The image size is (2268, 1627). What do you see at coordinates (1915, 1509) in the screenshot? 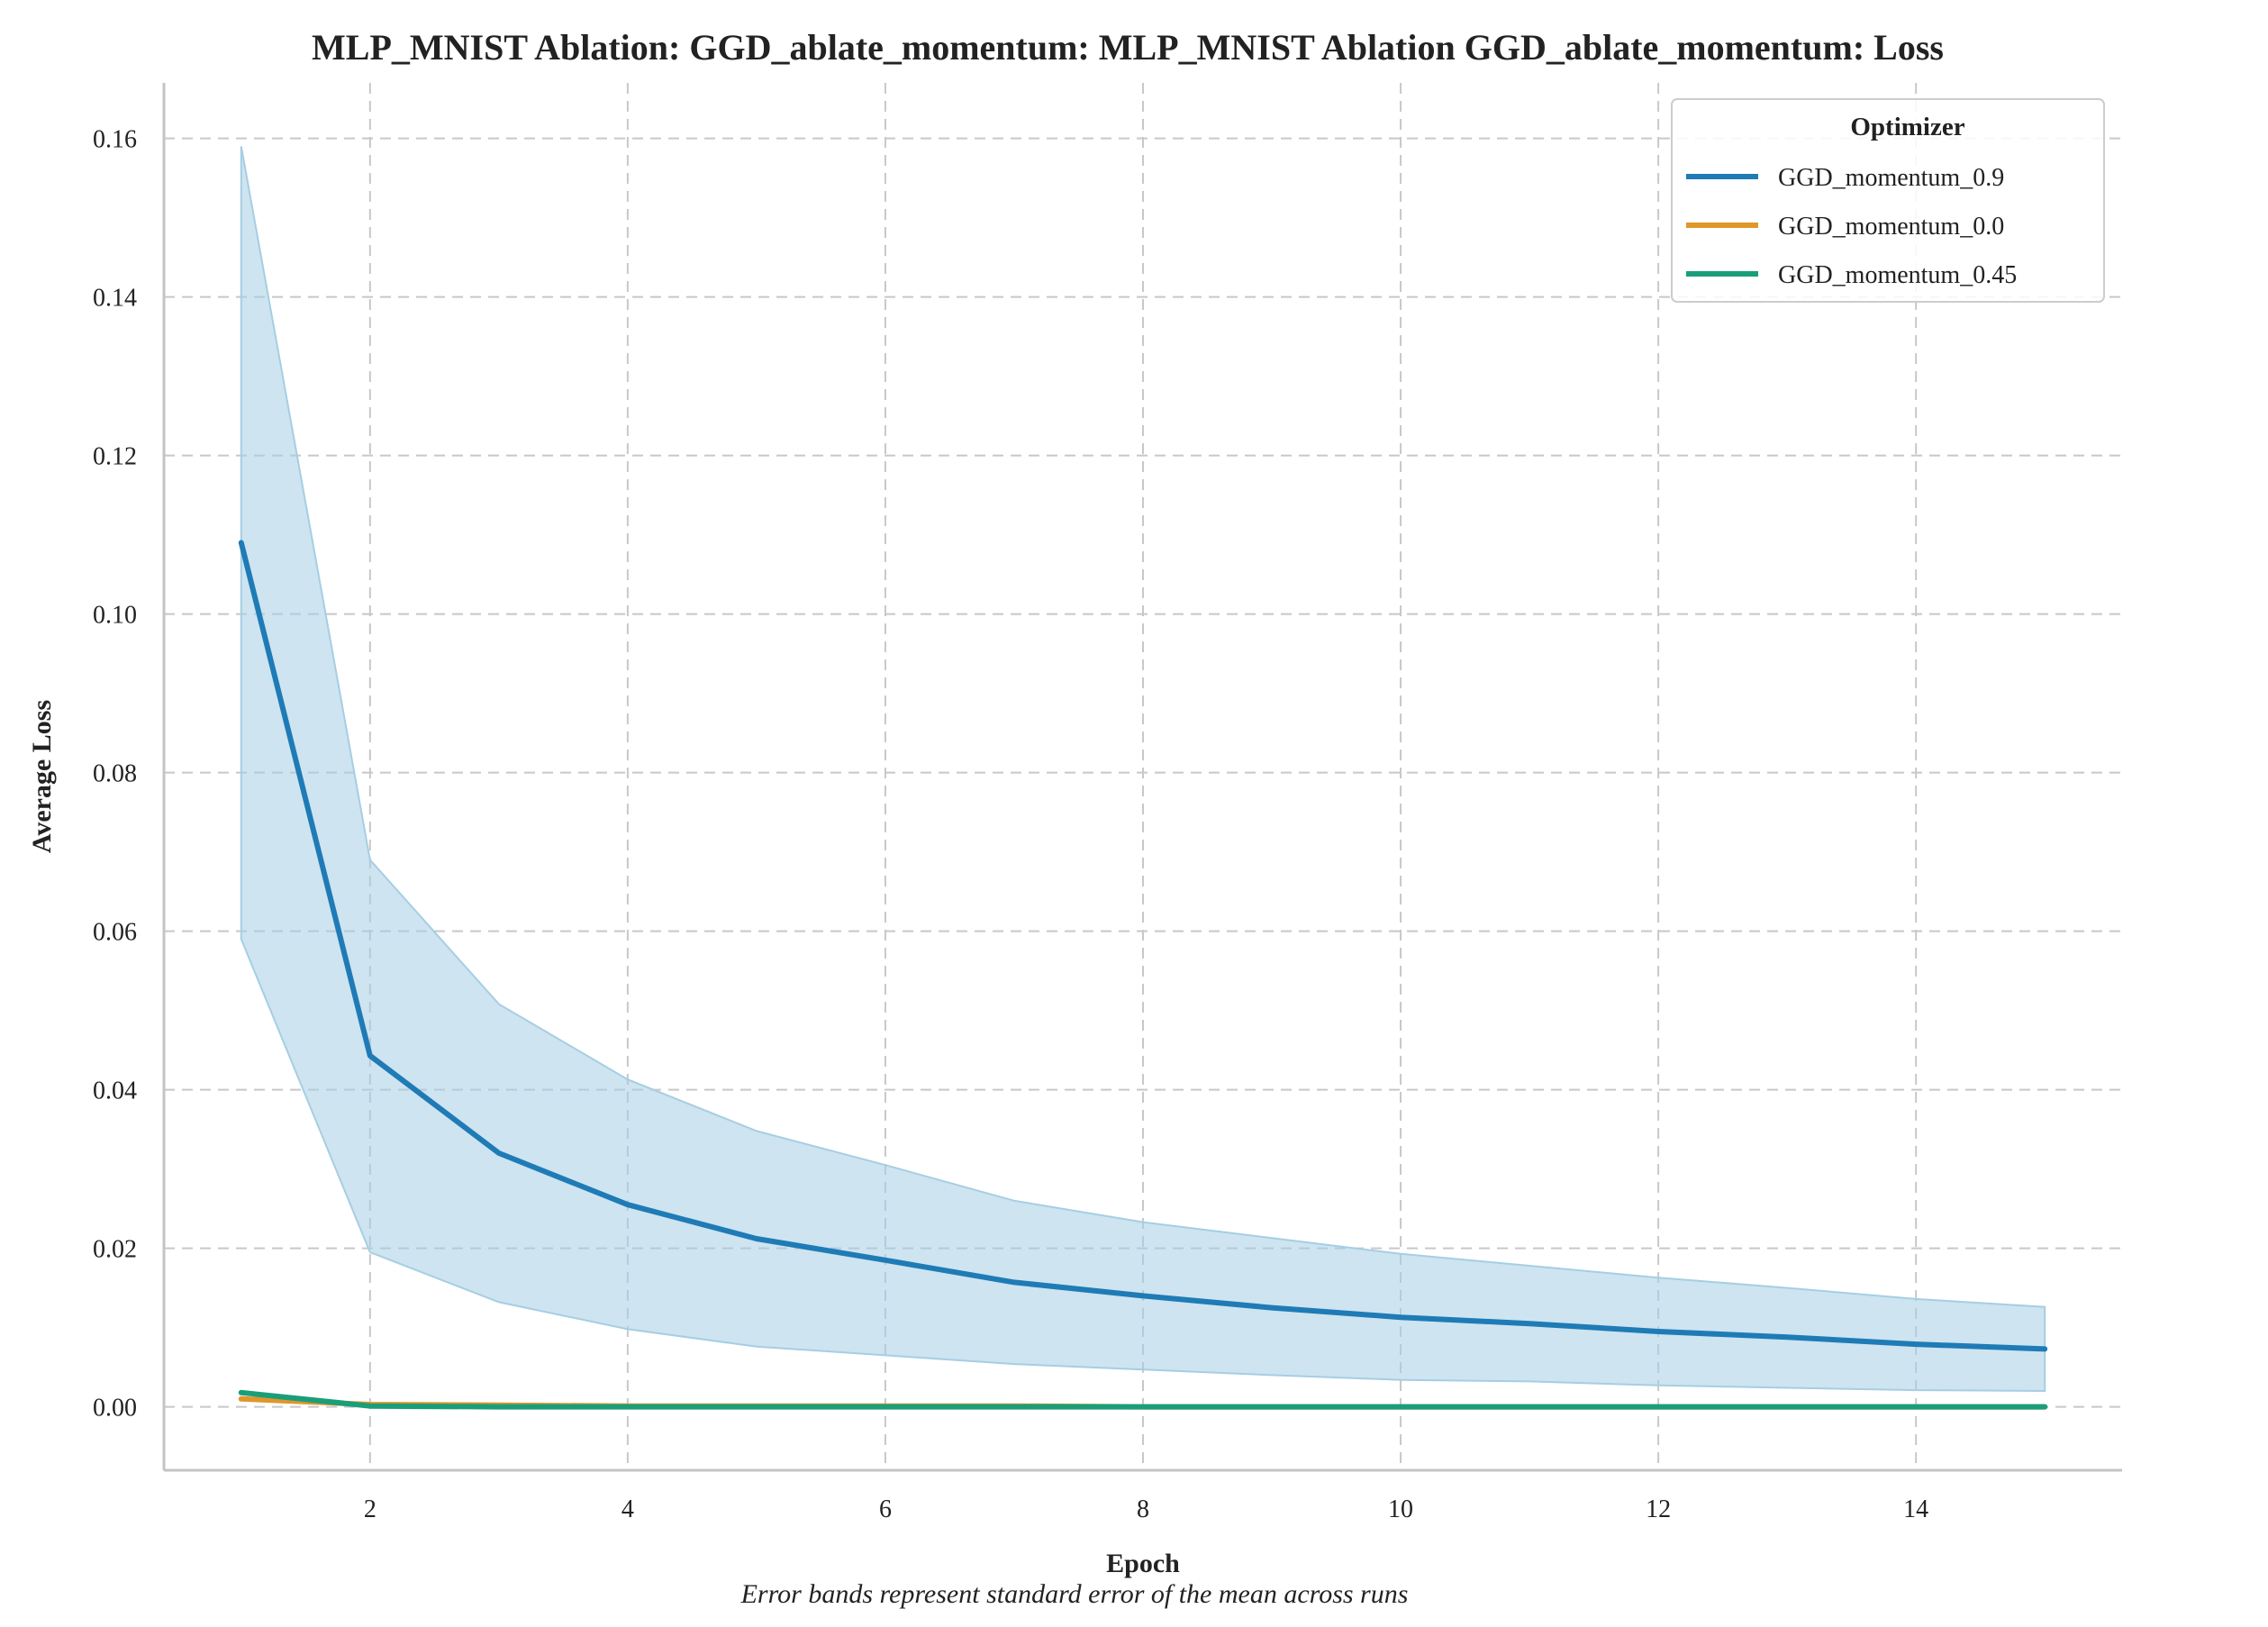
I see `x-tick-label: 14` at bounding box center [1915, 1509].